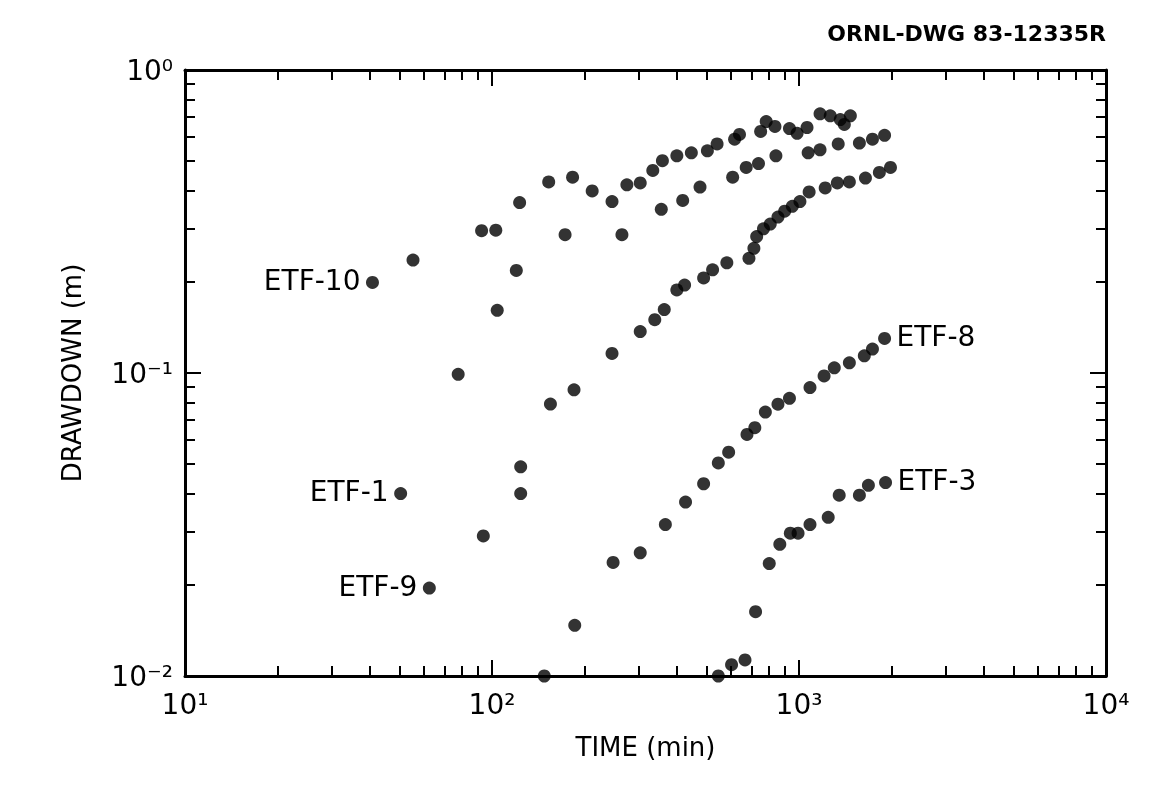  What do you see at coordinates (645, 747) in the screenshot?
I see `x-axis-title: TIME (min)` at bounding box center [645, 747].